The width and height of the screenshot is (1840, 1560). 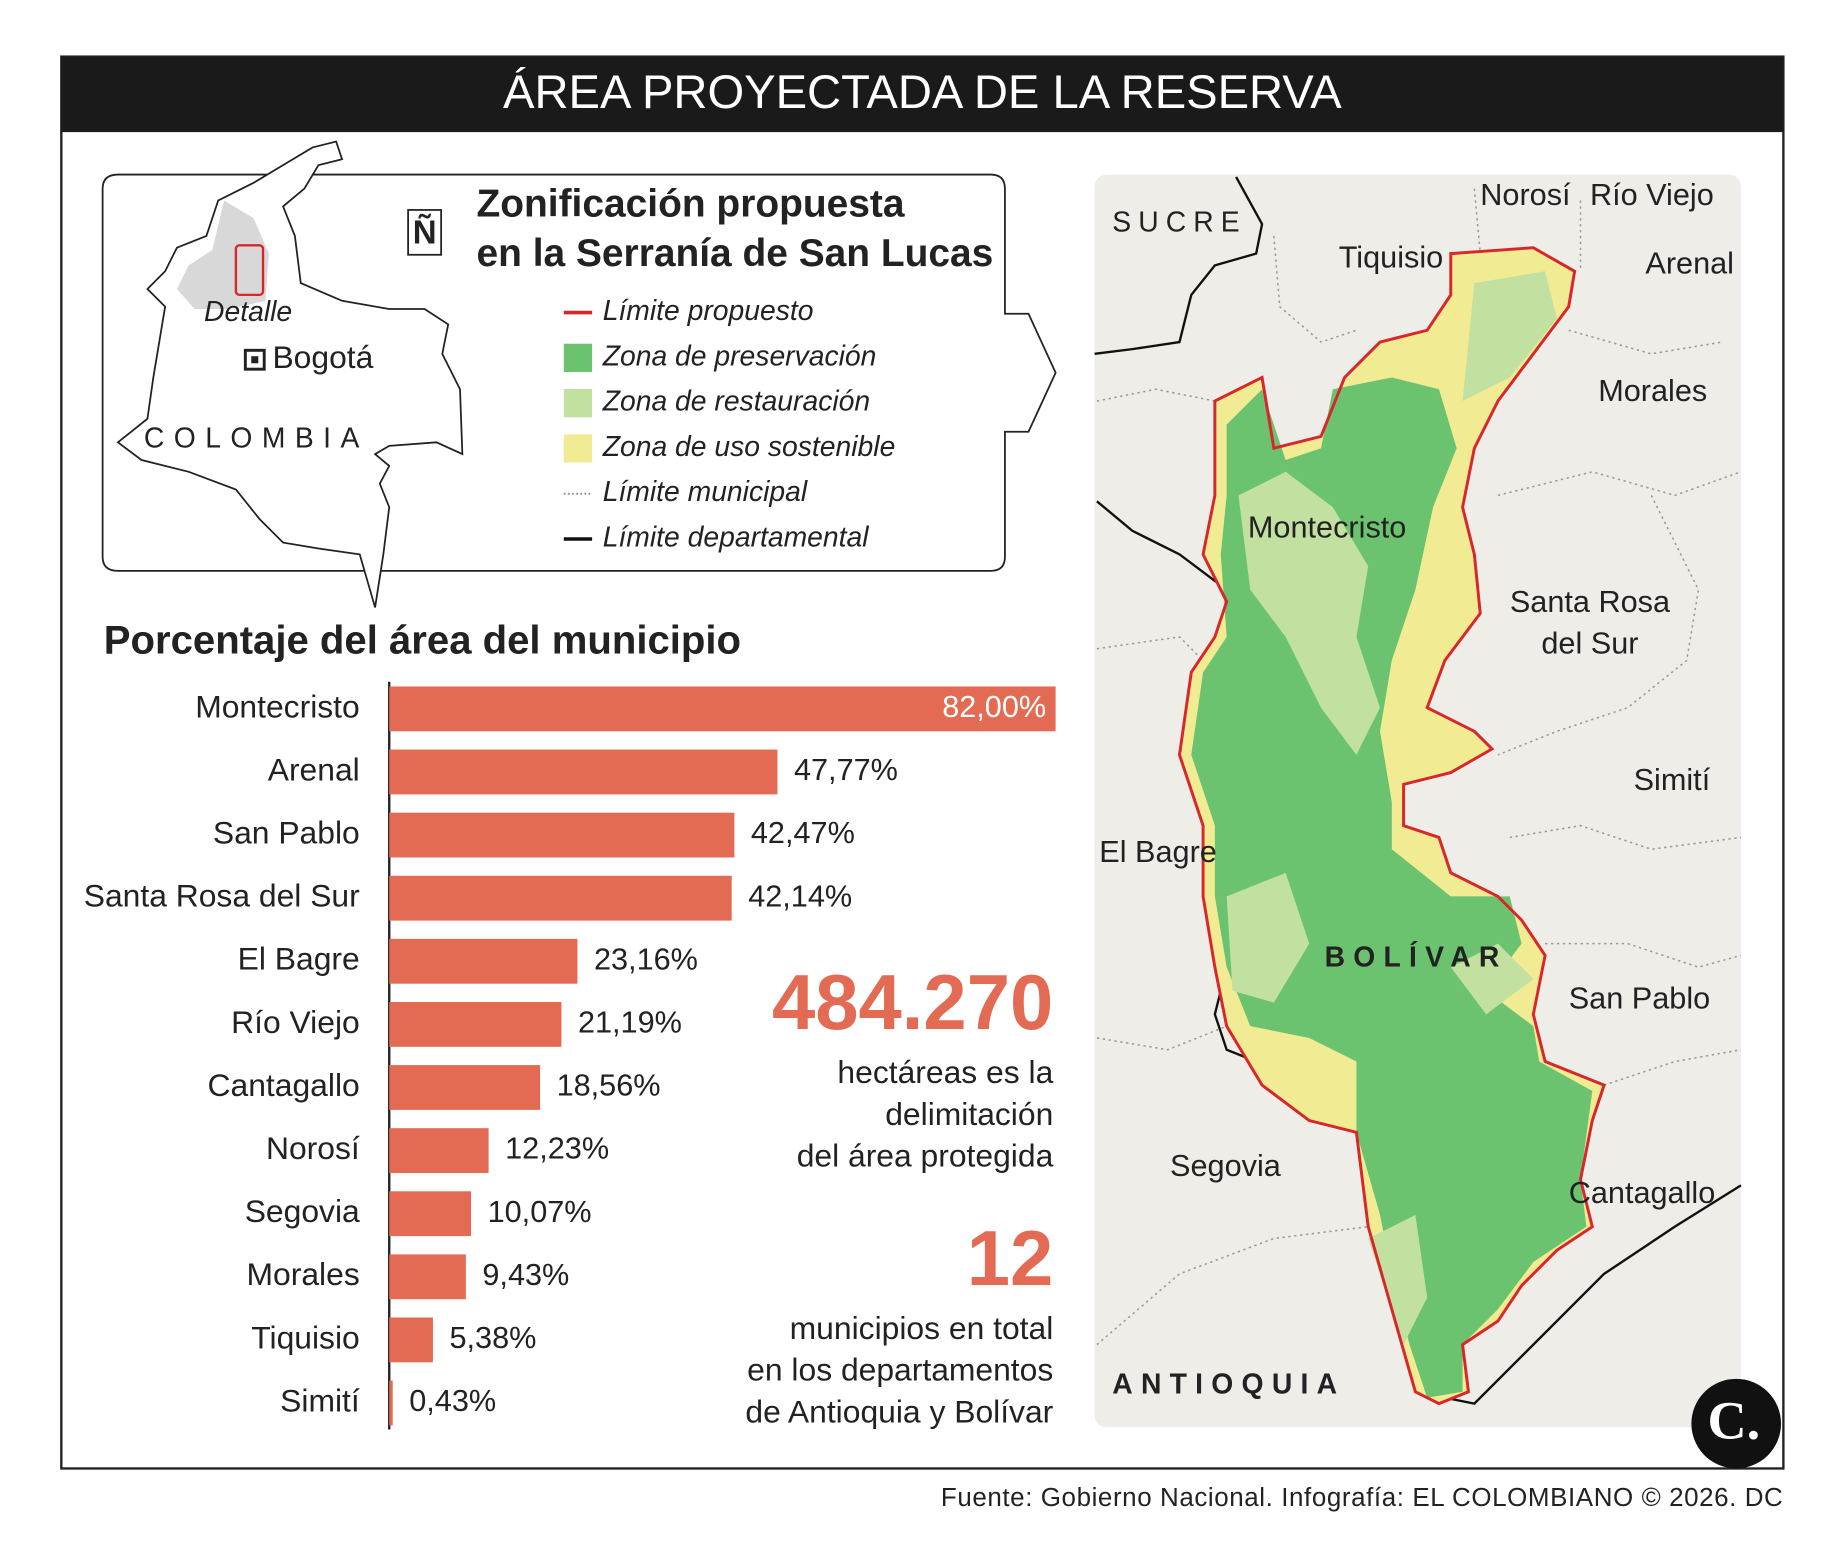 What do you see at coordinates (900, 1370) in the screenshot?
I see `highlight-text: en los departamentos` at bounding box center [900, 1370].